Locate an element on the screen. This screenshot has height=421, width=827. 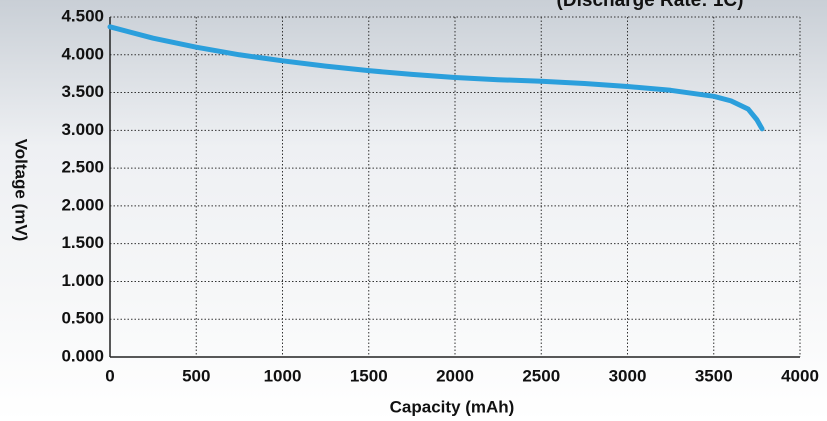
y-tick-label: 0.500 is located at coordinates (82, 318).